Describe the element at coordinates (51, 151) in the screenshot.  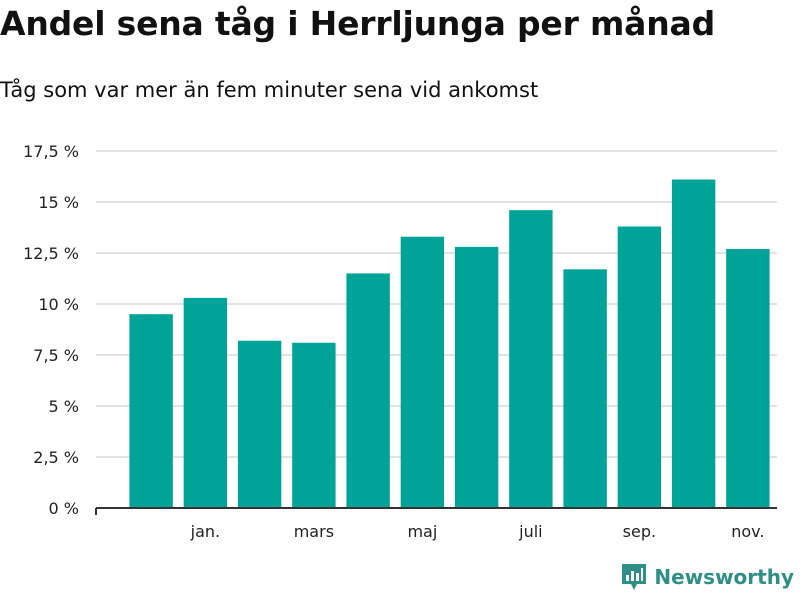
I see `y-tick-label: 17,5 %` at that location.